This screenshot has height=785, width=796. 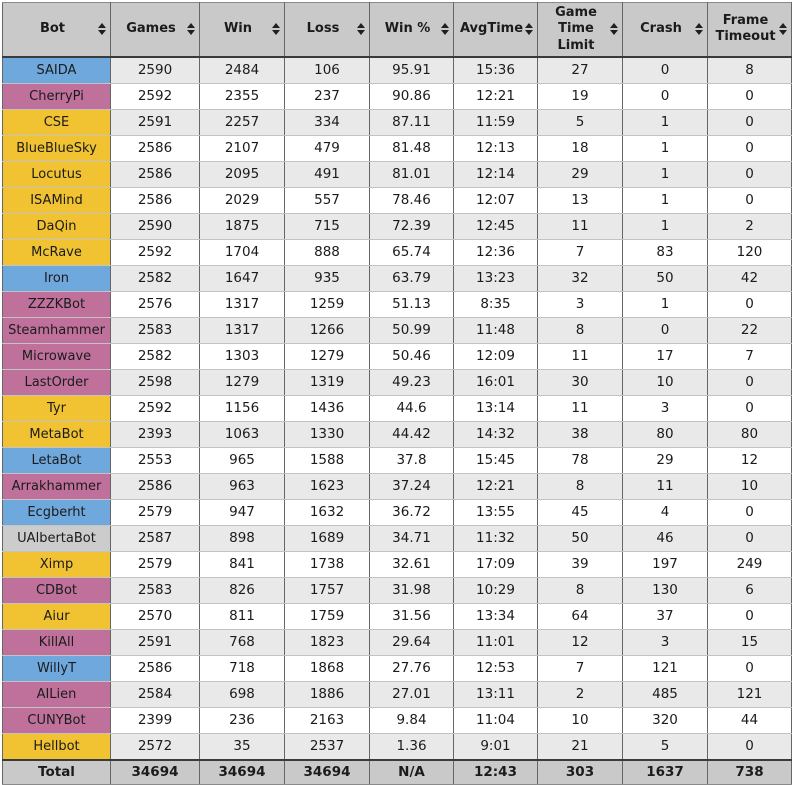 What do you see at coordinates (242, 746) in the screenshot?
I see `win-cell: 35` at bounding box center [242, 746].